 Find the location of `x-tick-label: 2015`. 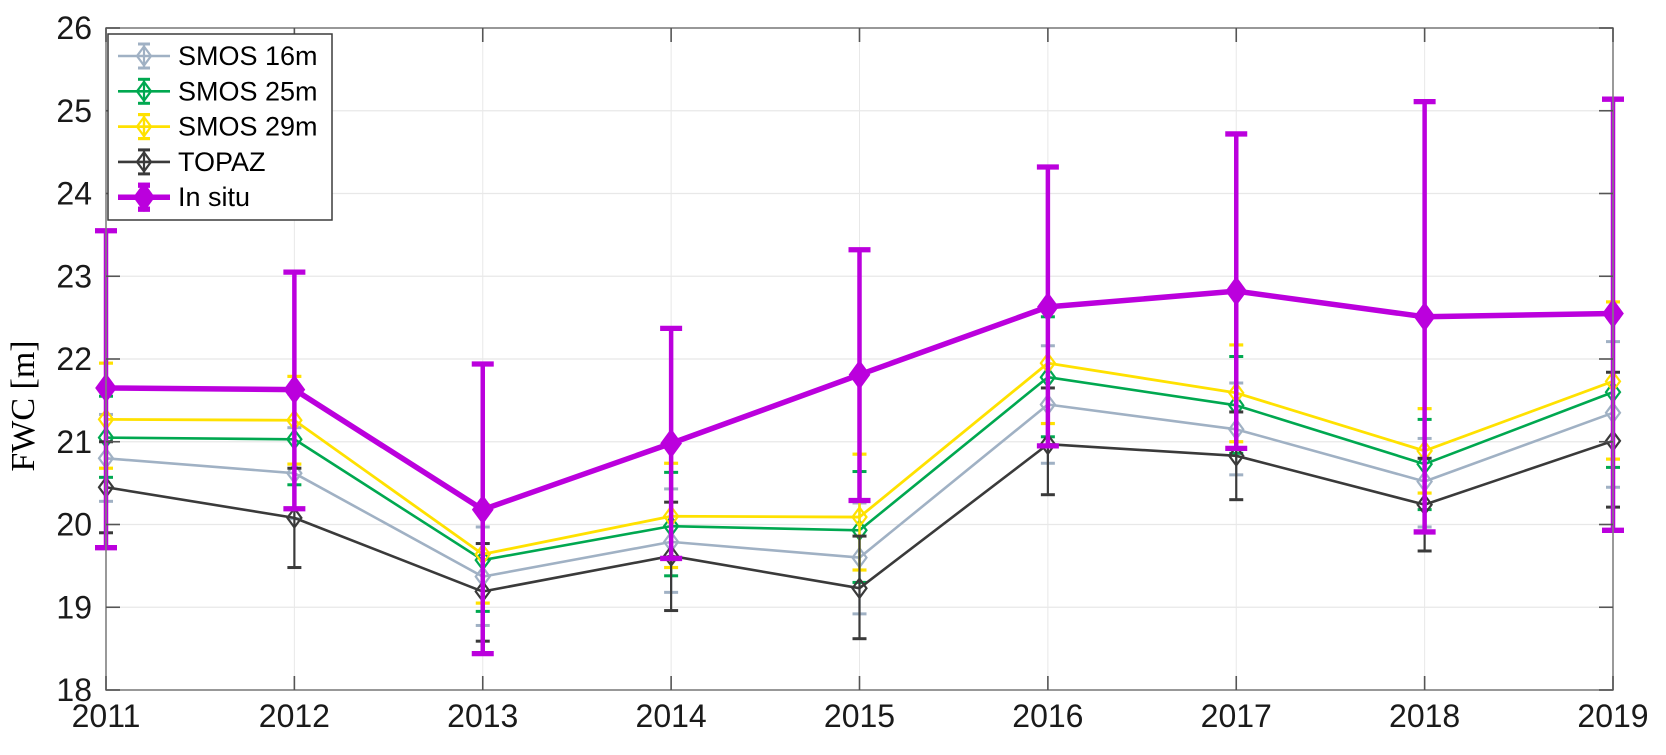

x-tick-label: 2015 is located at coordinates (859, 716).